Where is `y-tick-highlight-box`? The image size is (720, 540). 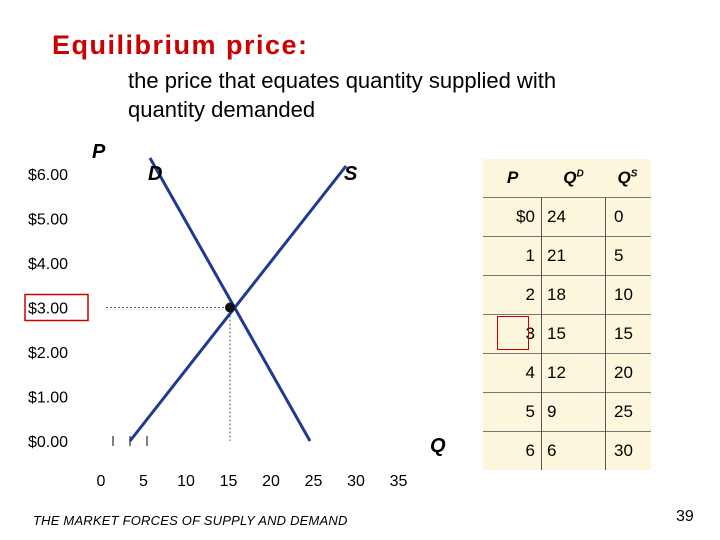
y-tick-highlight-box is located at coordinates (56, 307).